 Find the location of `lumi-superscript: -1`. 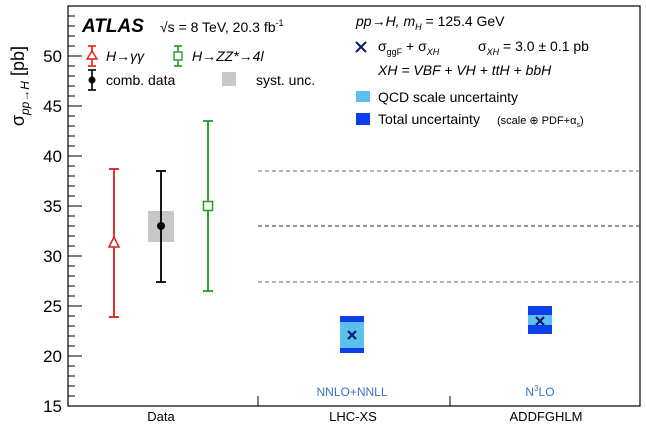

lumi-superscript: -1 is located at coordinates (280, 23).